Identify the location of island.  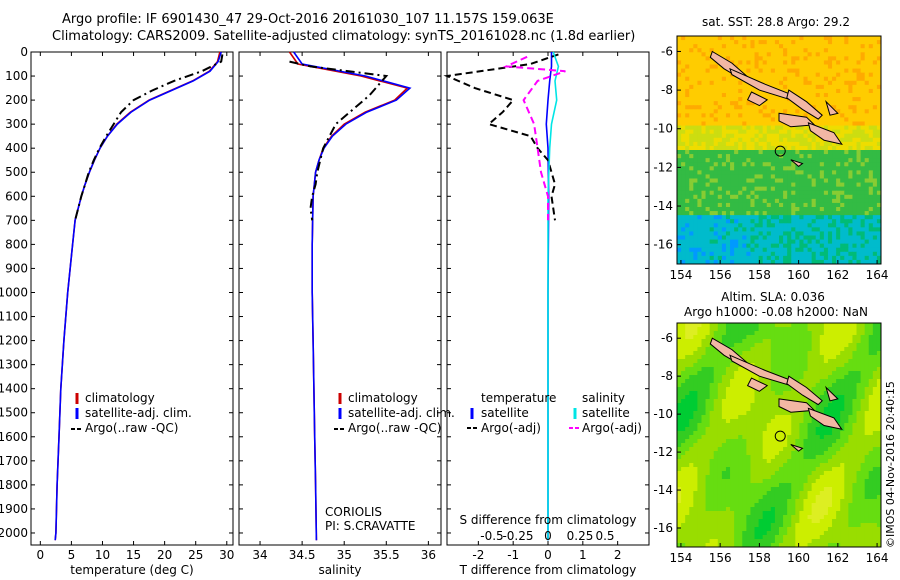
(804, 104).